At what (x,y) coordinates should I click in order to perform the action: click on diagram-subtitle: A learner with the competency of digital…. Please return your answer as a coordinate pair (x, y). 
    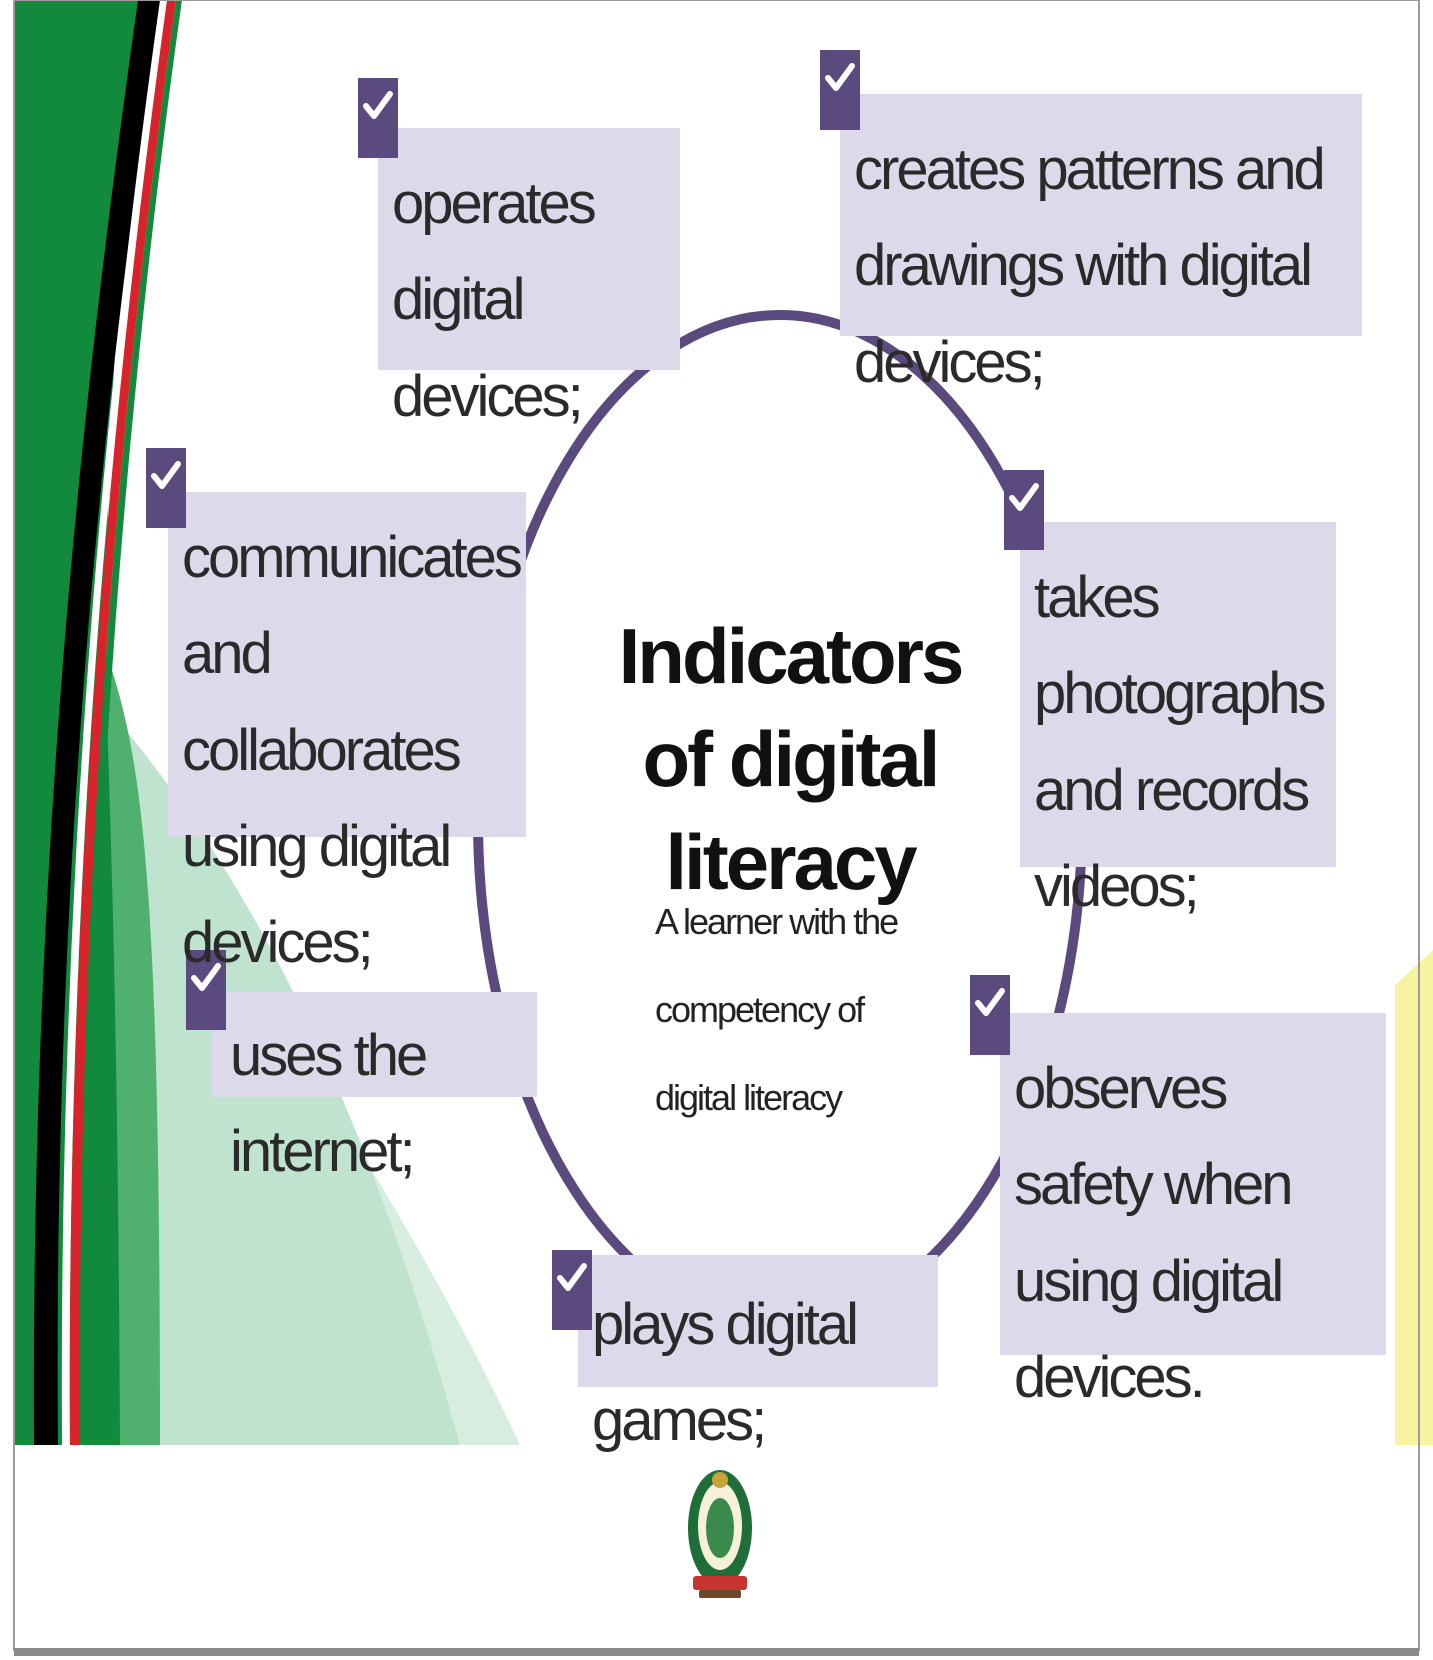
    Looking at the image, I should click on (777, 1010).